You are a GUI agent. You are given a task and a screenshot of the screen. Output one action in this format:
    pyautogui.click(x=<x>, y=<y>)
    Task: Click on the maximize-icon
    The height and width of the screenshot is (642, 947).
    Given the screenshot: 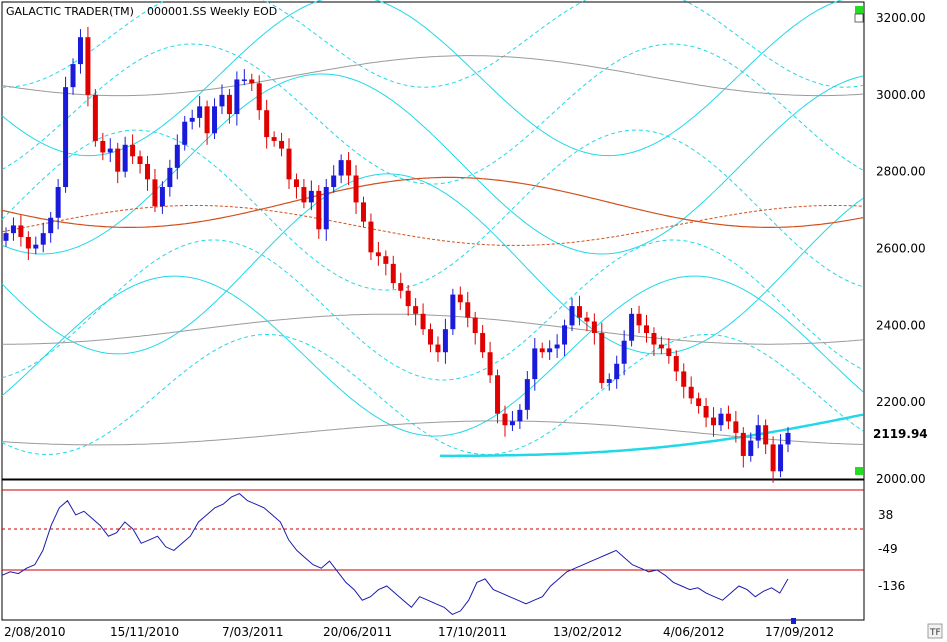 What is the action you would take?
    pyautogui.click(x=859, y=18)
    